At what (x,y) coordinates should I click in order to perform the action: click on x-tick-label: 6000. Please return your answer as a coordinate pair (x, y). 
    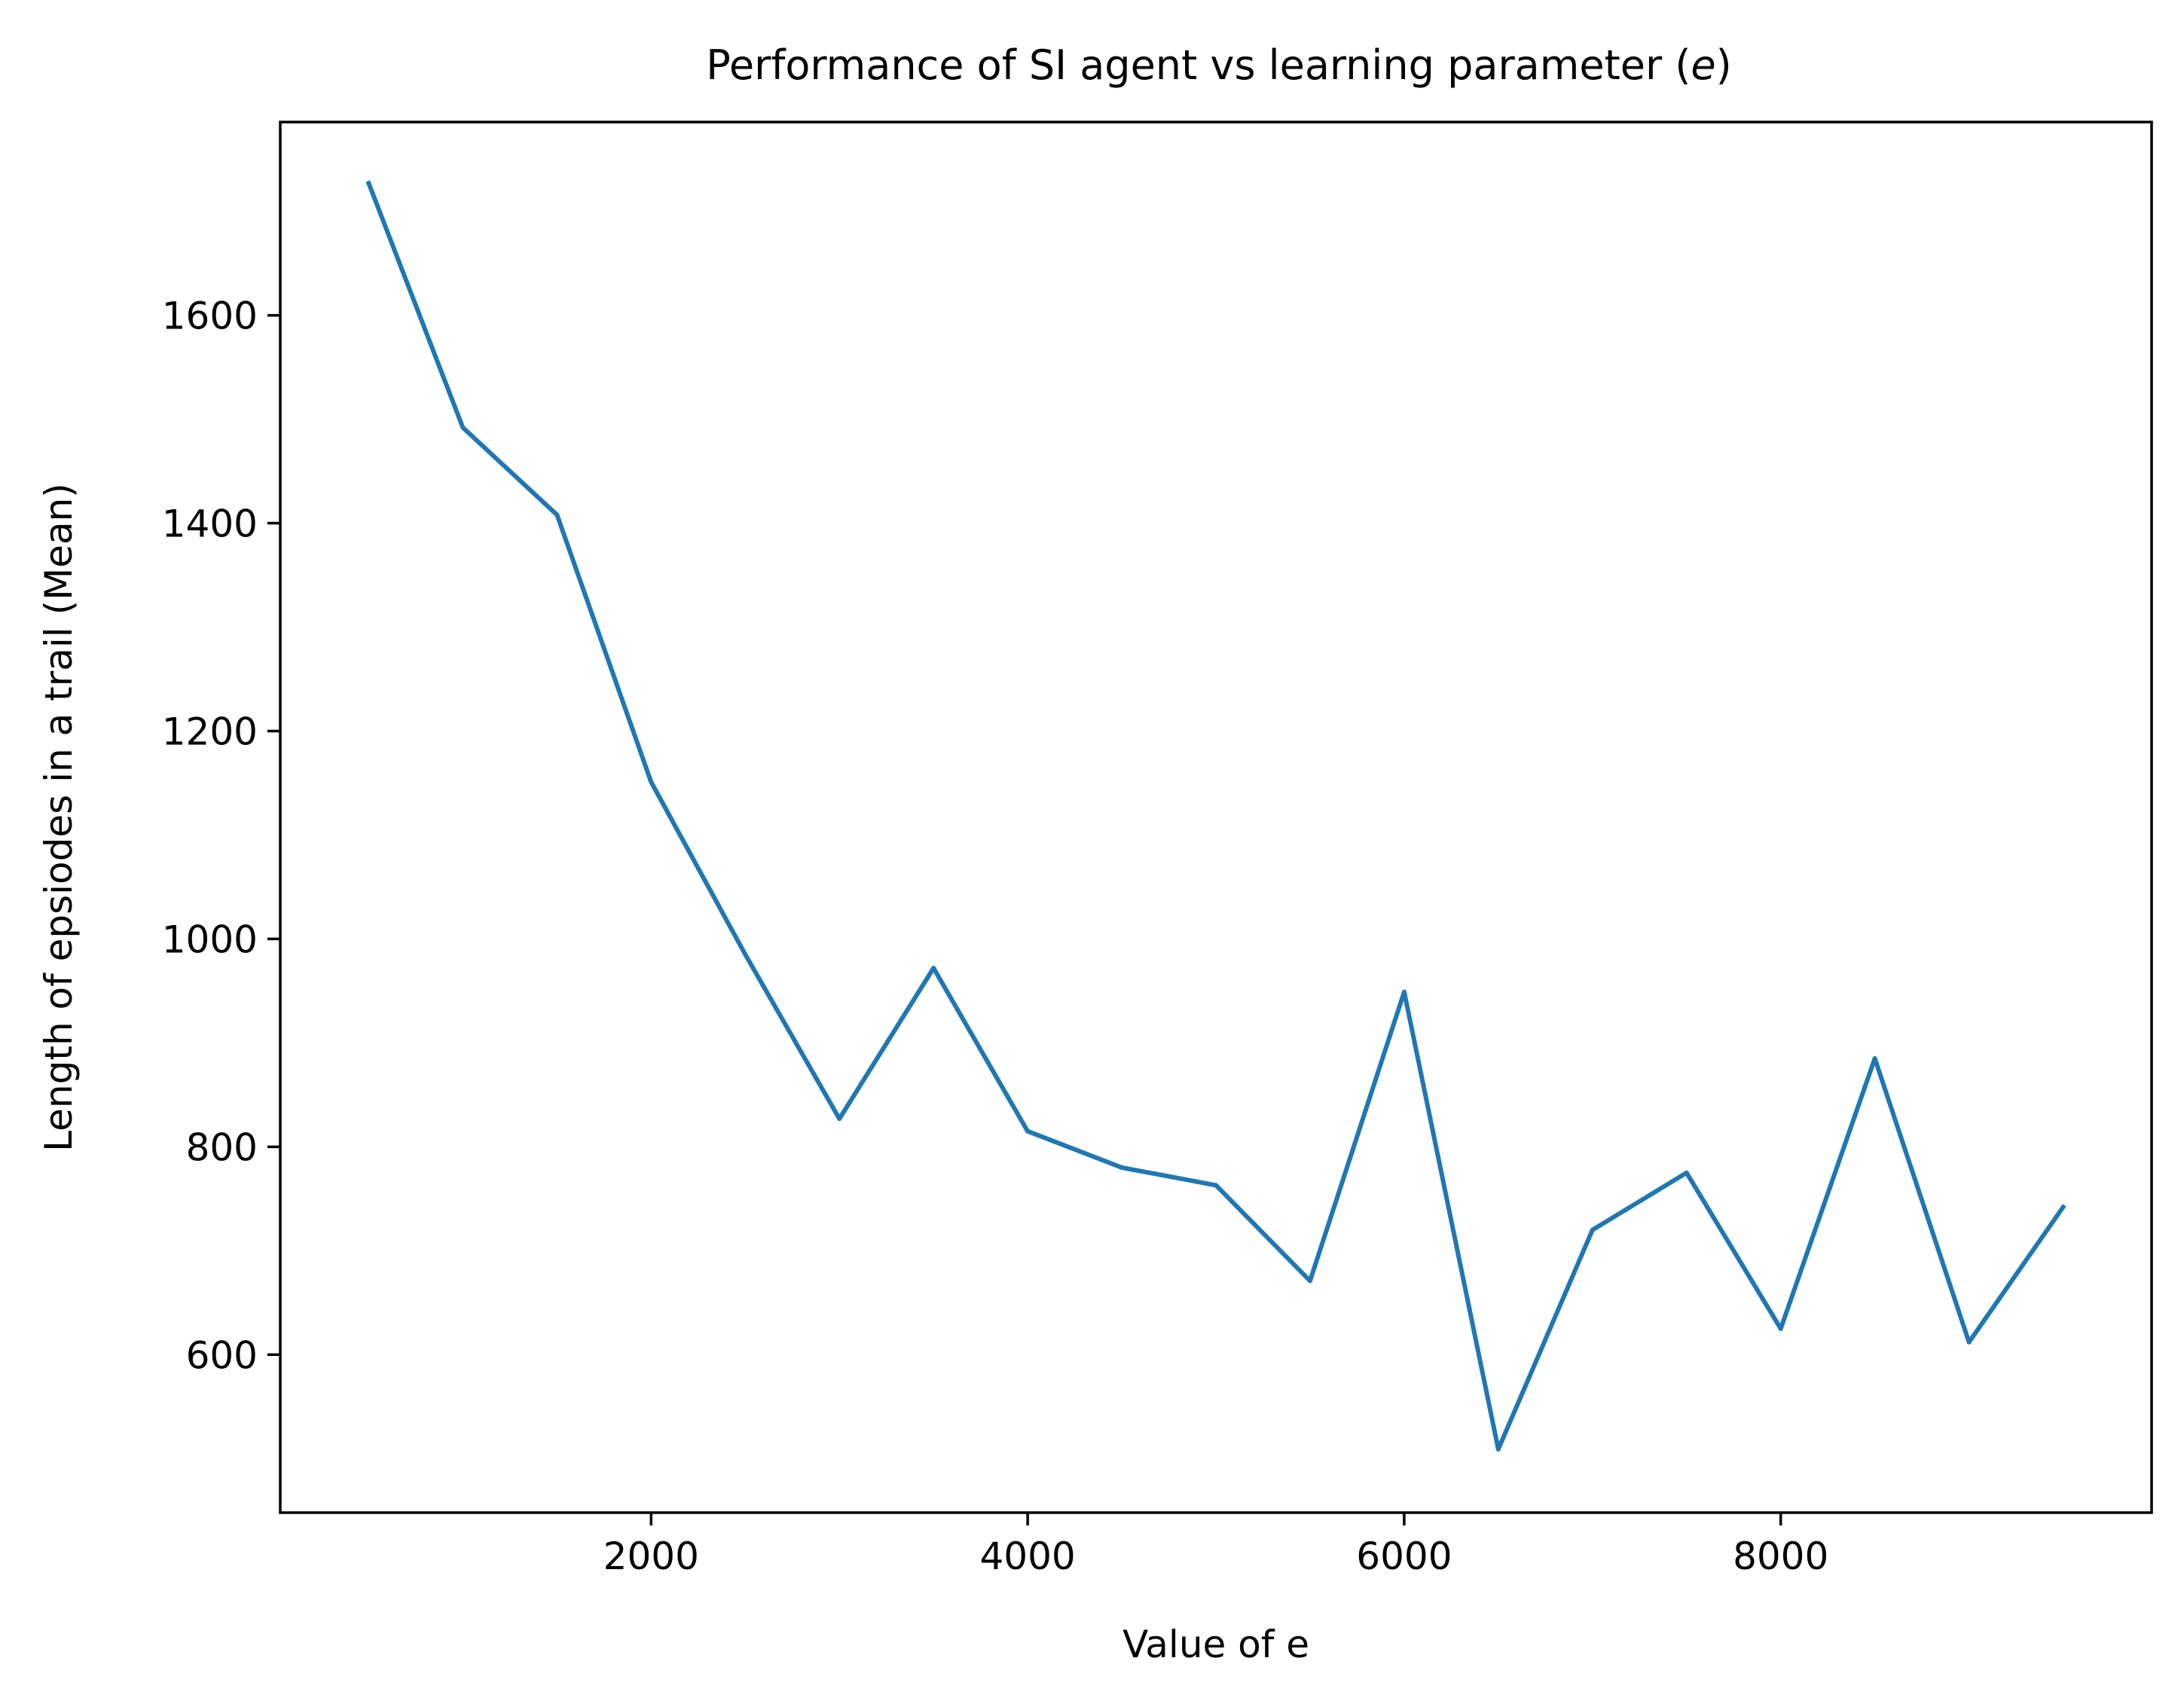
    Looking at the image, I should click on (1404, 1556).